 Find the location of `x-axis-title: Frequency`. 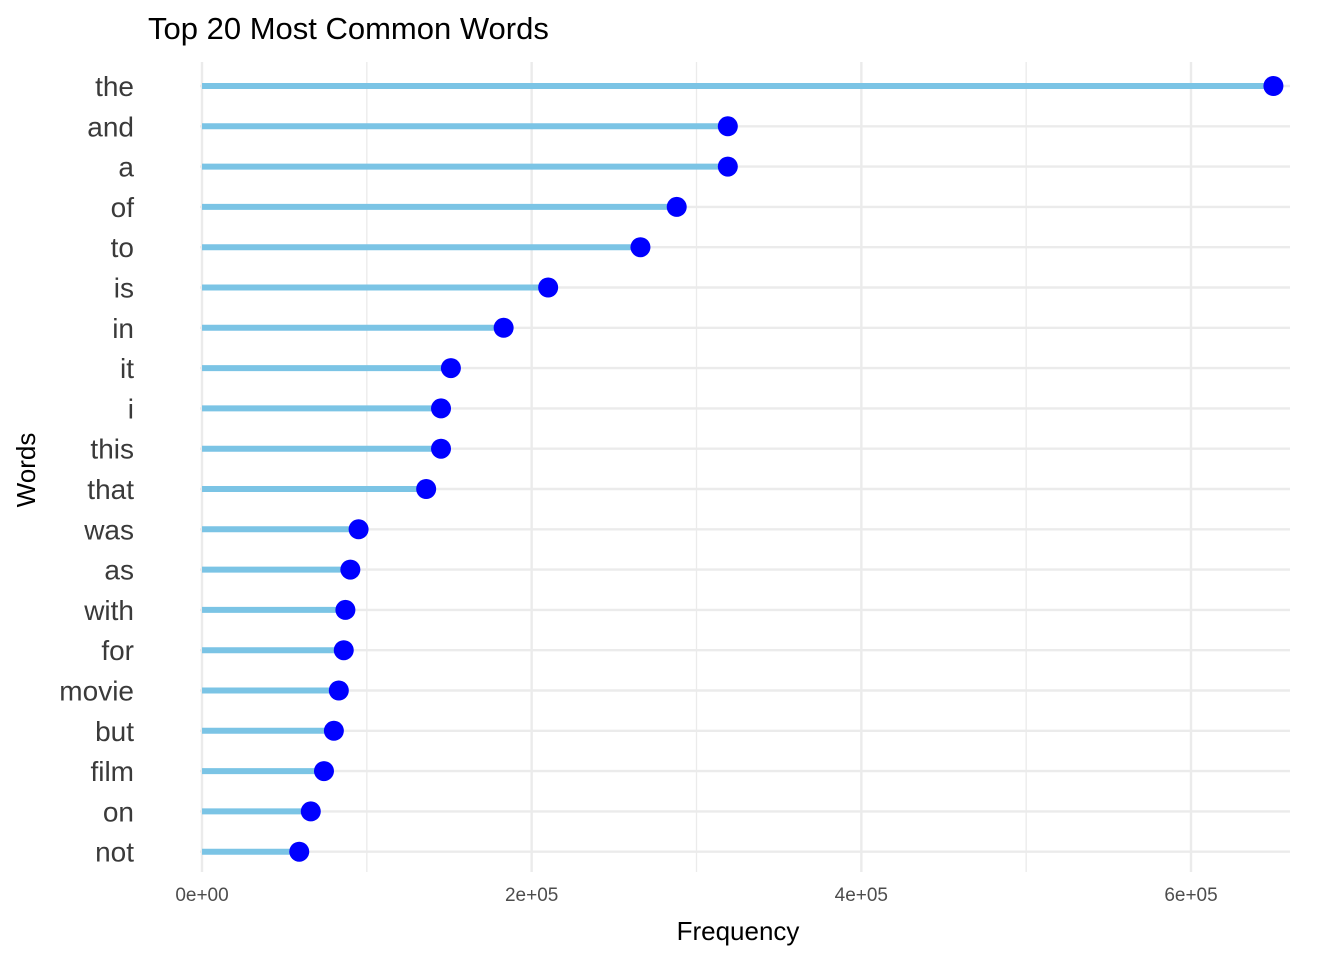

x-axis-title: Frequency is located at coordinates (738, 931).